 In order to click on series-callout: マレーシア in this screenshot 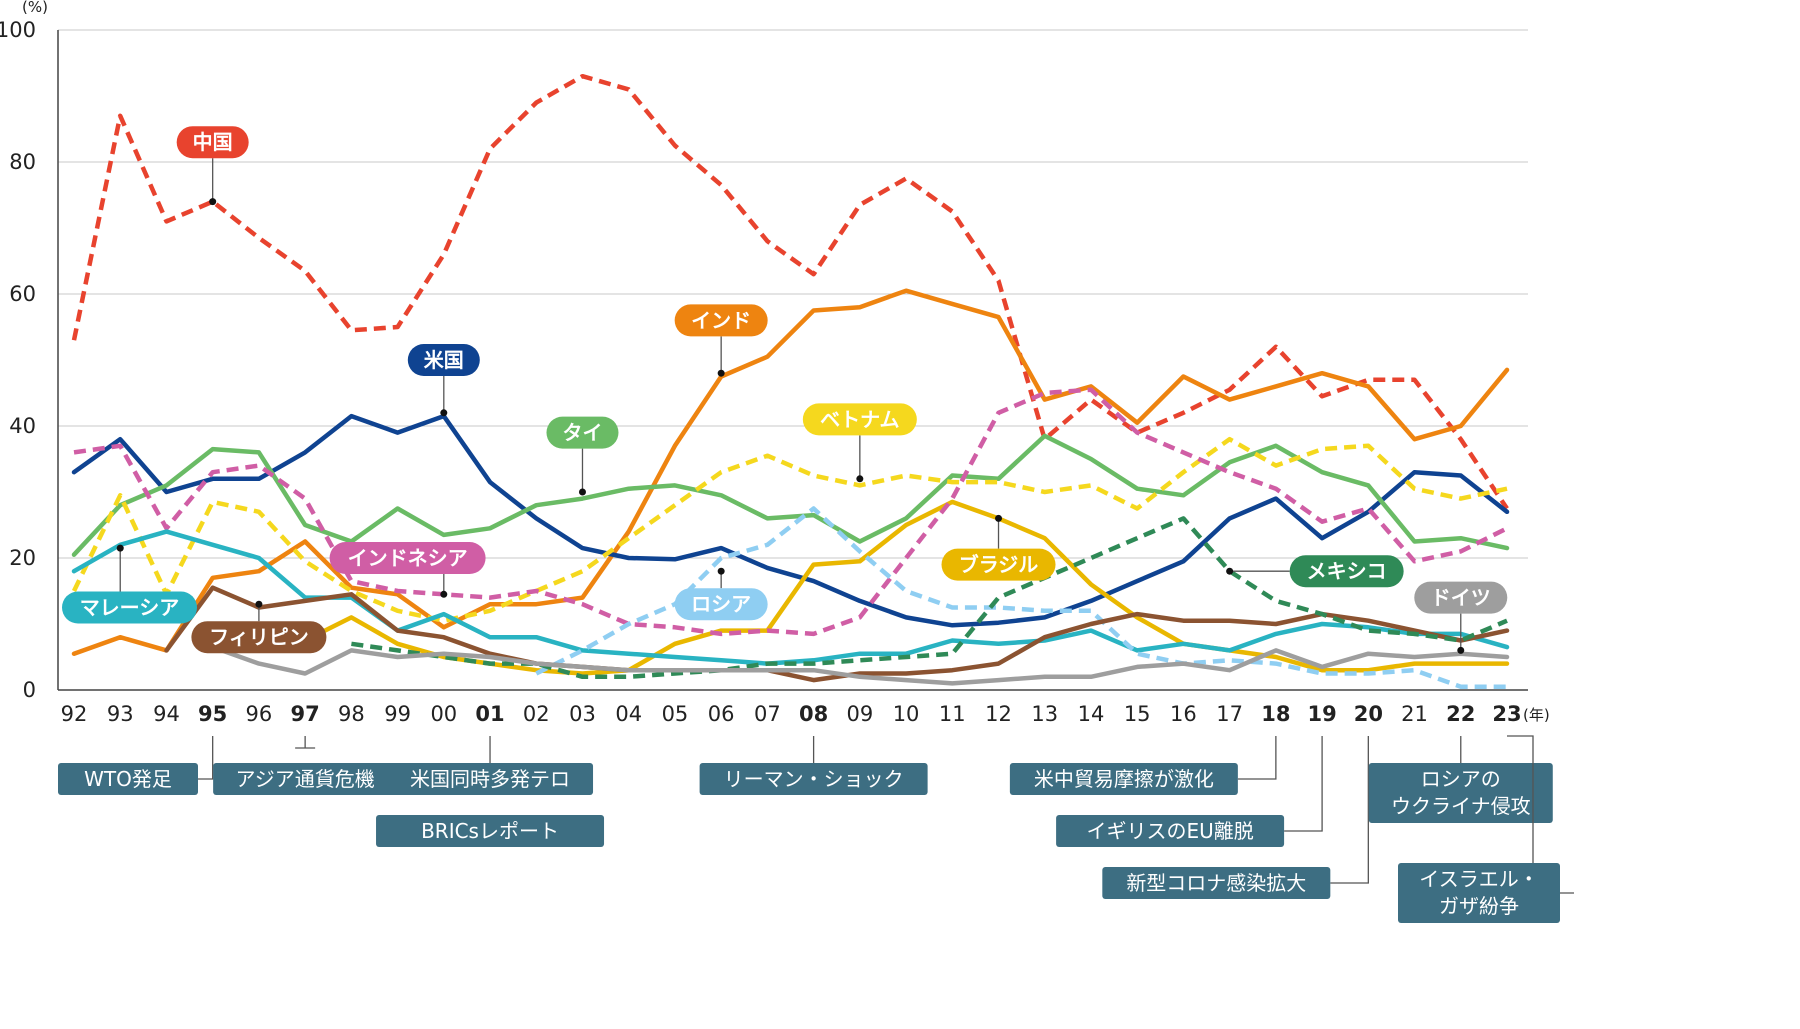, I will do `click(129, 584)`.